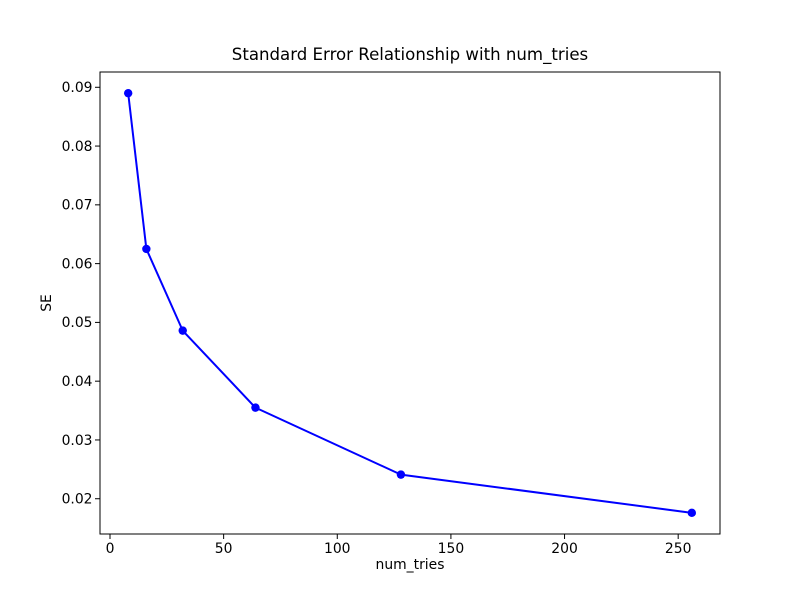 Image resolution: width=800 pixels, height=600 pixels. Describe the element at coordinates (77, 147) in the screenshot. I see `y-tick-label: 0.08` at that location.